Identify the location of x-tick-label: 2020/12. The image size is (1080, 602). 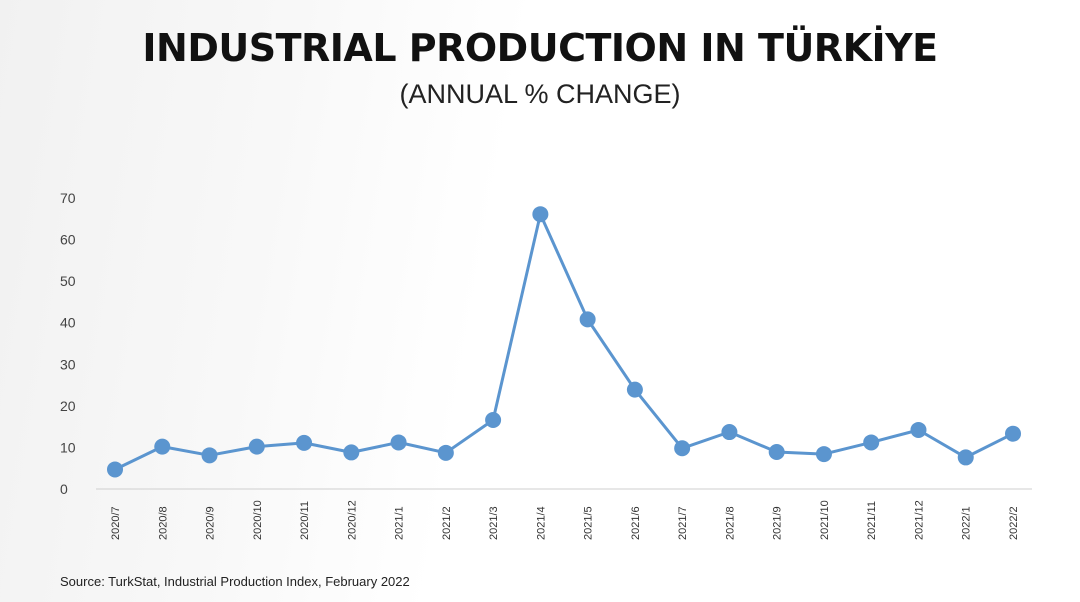
(352, 520).